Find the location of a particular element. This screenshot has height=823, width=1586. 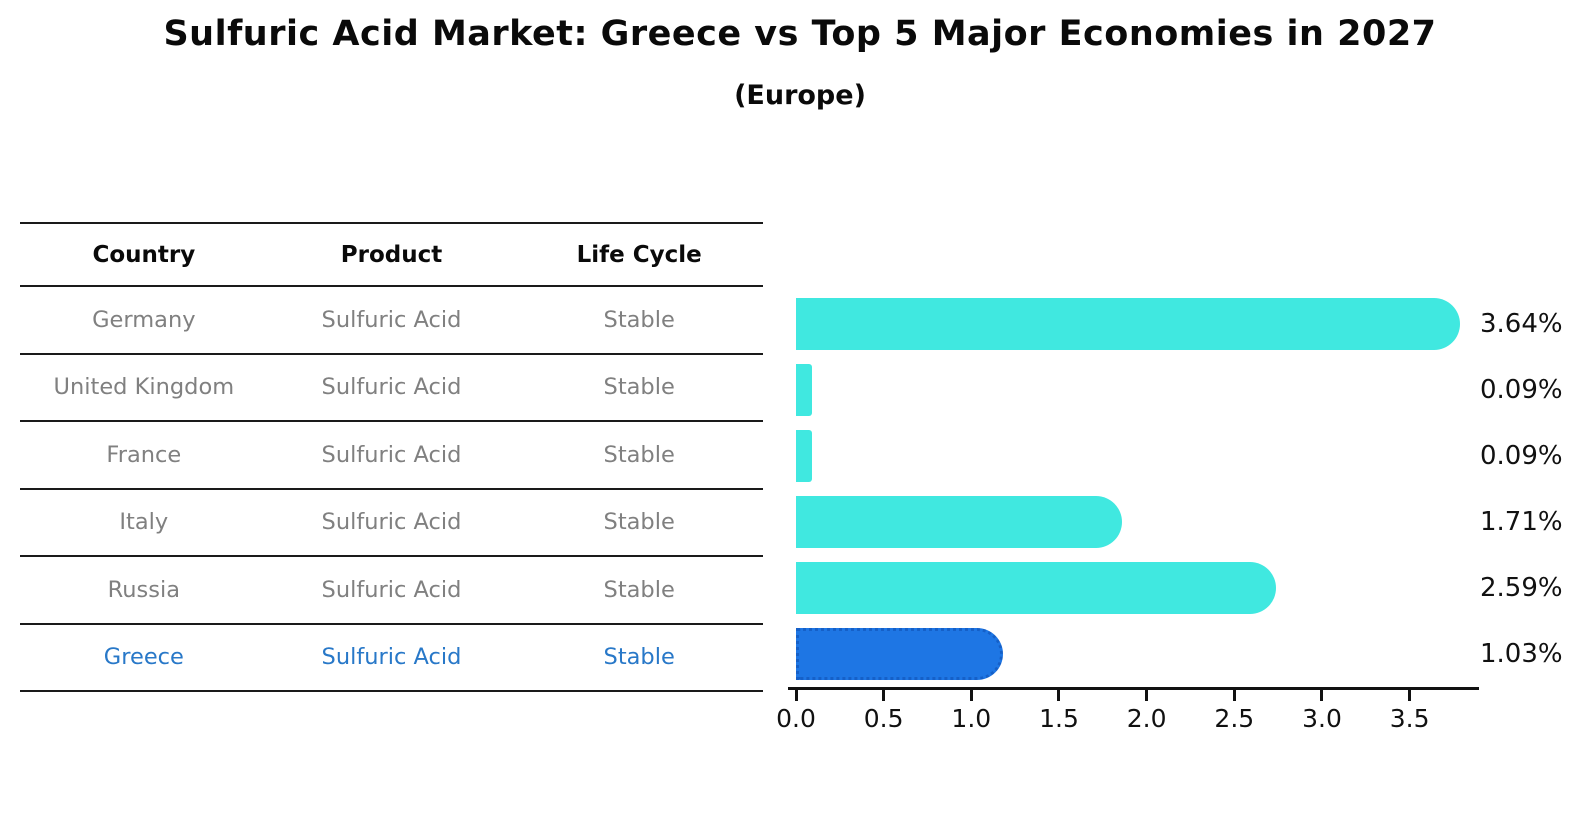

x-axis-tick-label: 0.0 is located at coordinates (796, 718).